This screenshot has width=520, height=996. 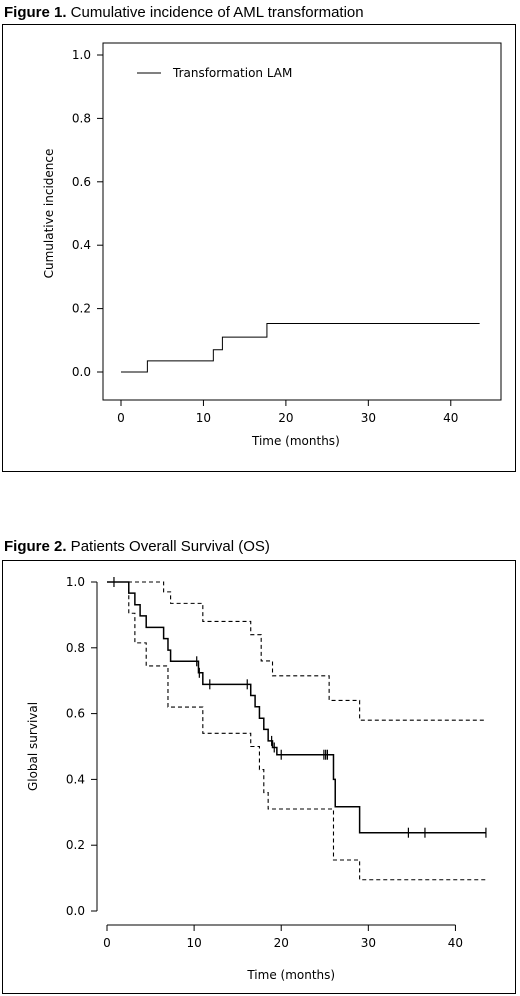 What do you see at coordinates (75, 779) in the screenshot?
I see `fig2-y-tick-label: 0.4` at bounding box center [75, 779].